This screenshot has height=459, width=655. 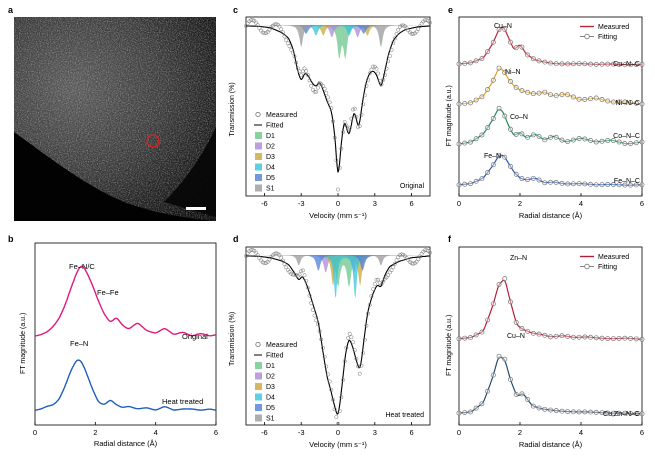 I want to click on panel-f-xlabel: Radial distance (Å), so click(x=551, y=444).